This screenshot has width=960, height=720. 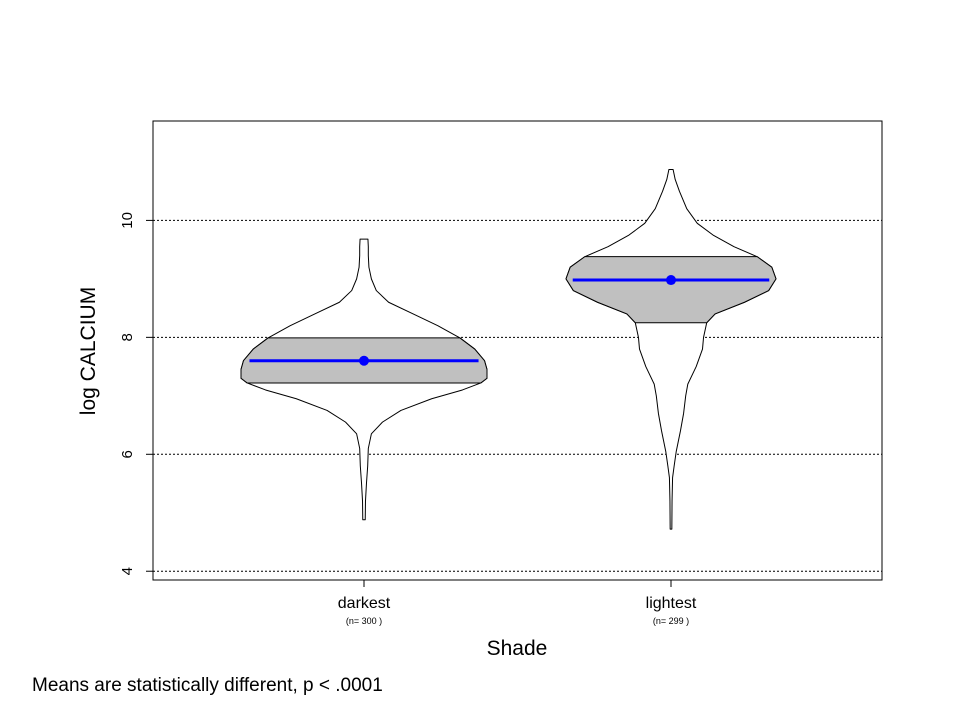 What do you see at coordinates (127, 454) in the screenshot?
I see `y-tick-label: 6` at bounding box center [127, 454].